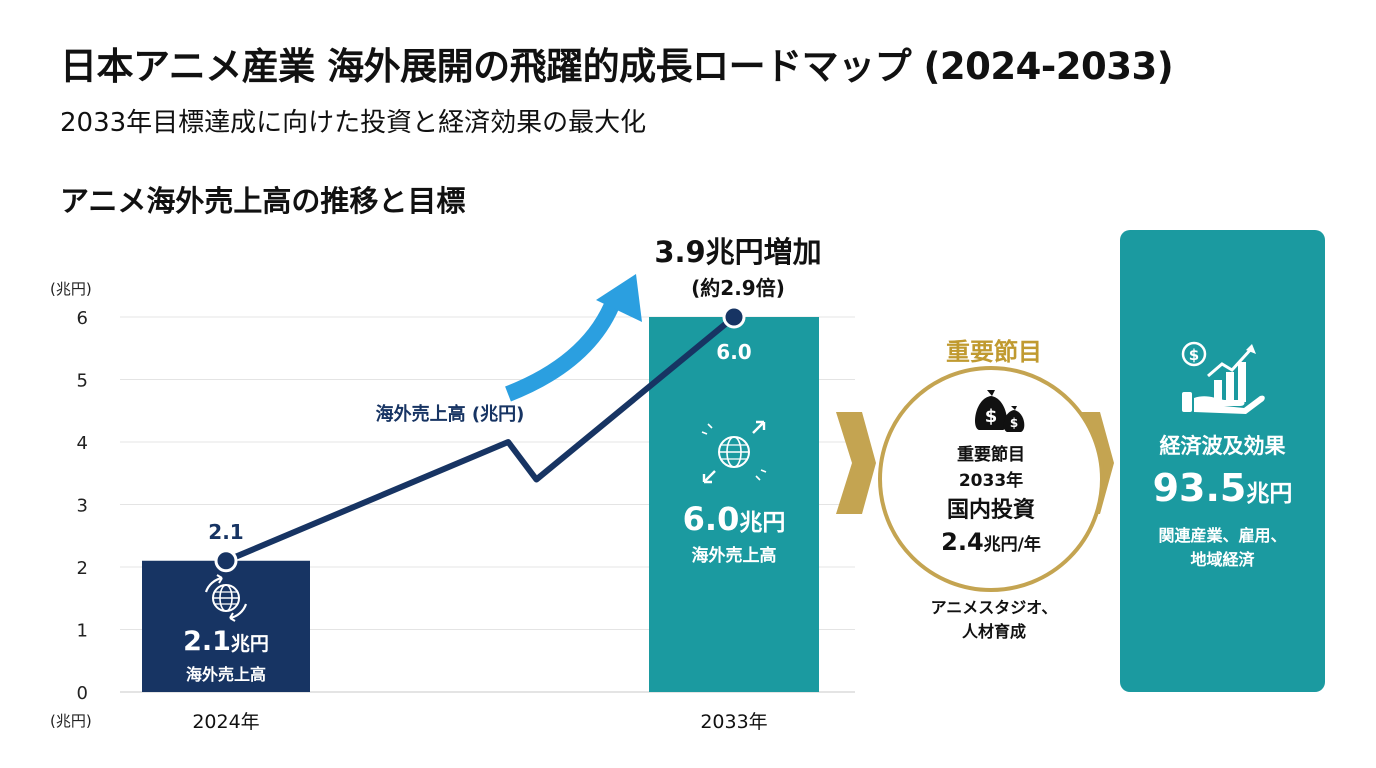 Image resolution: width=1376 pixels, height=768 pixels. What do you see at coordinates (1223, 377) in the screenshot?
I see `growth-chart-icon: $` at bounding box center [1223, 377].